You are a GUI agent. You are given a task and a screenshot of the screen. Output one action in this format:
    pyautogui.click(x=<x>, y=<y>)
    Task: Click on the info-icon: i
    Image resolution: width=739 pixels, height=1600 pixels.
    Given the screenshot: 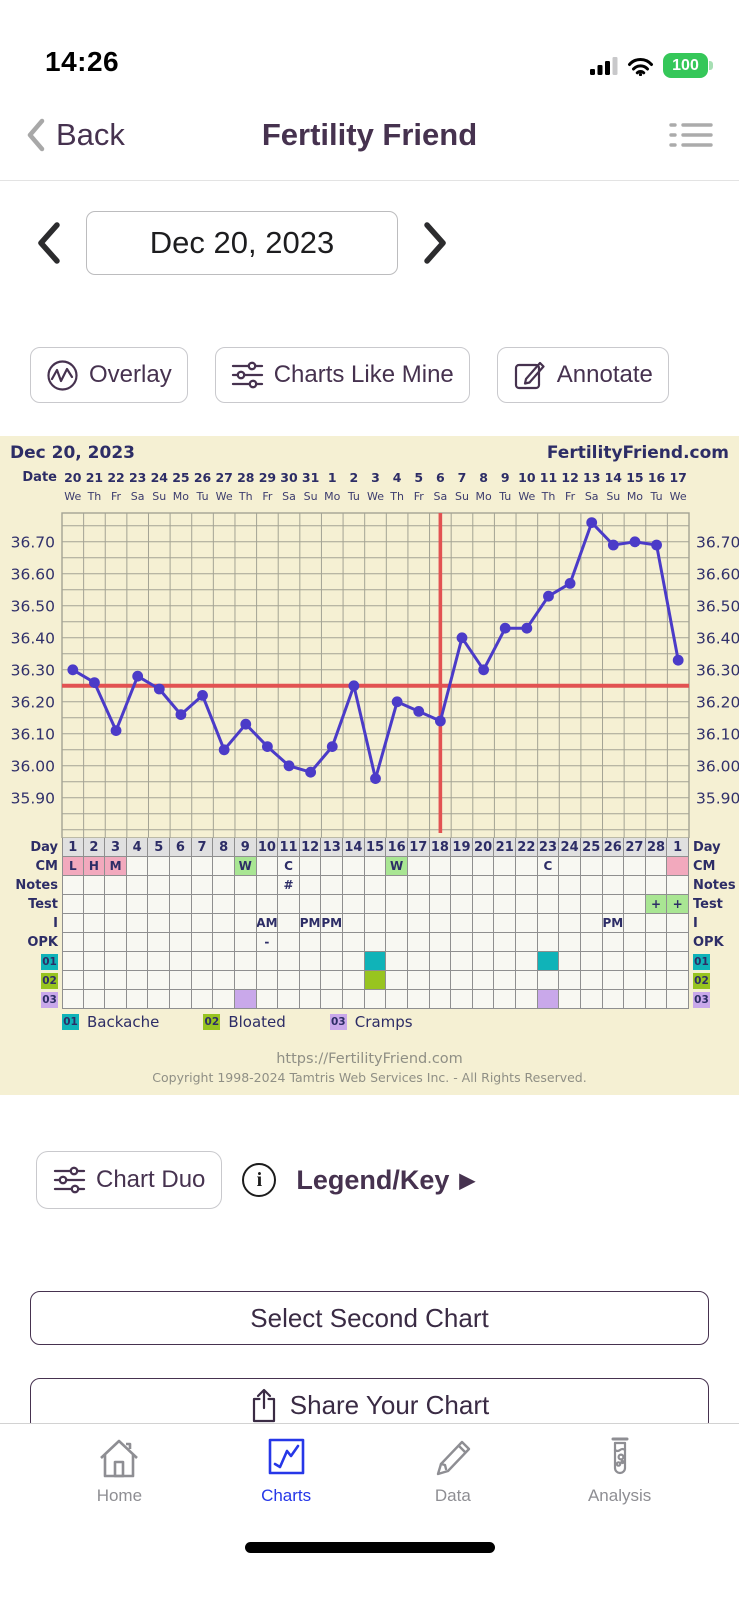 What is the action you would take?
    pyautogui.click(x=259, y=1180)
    